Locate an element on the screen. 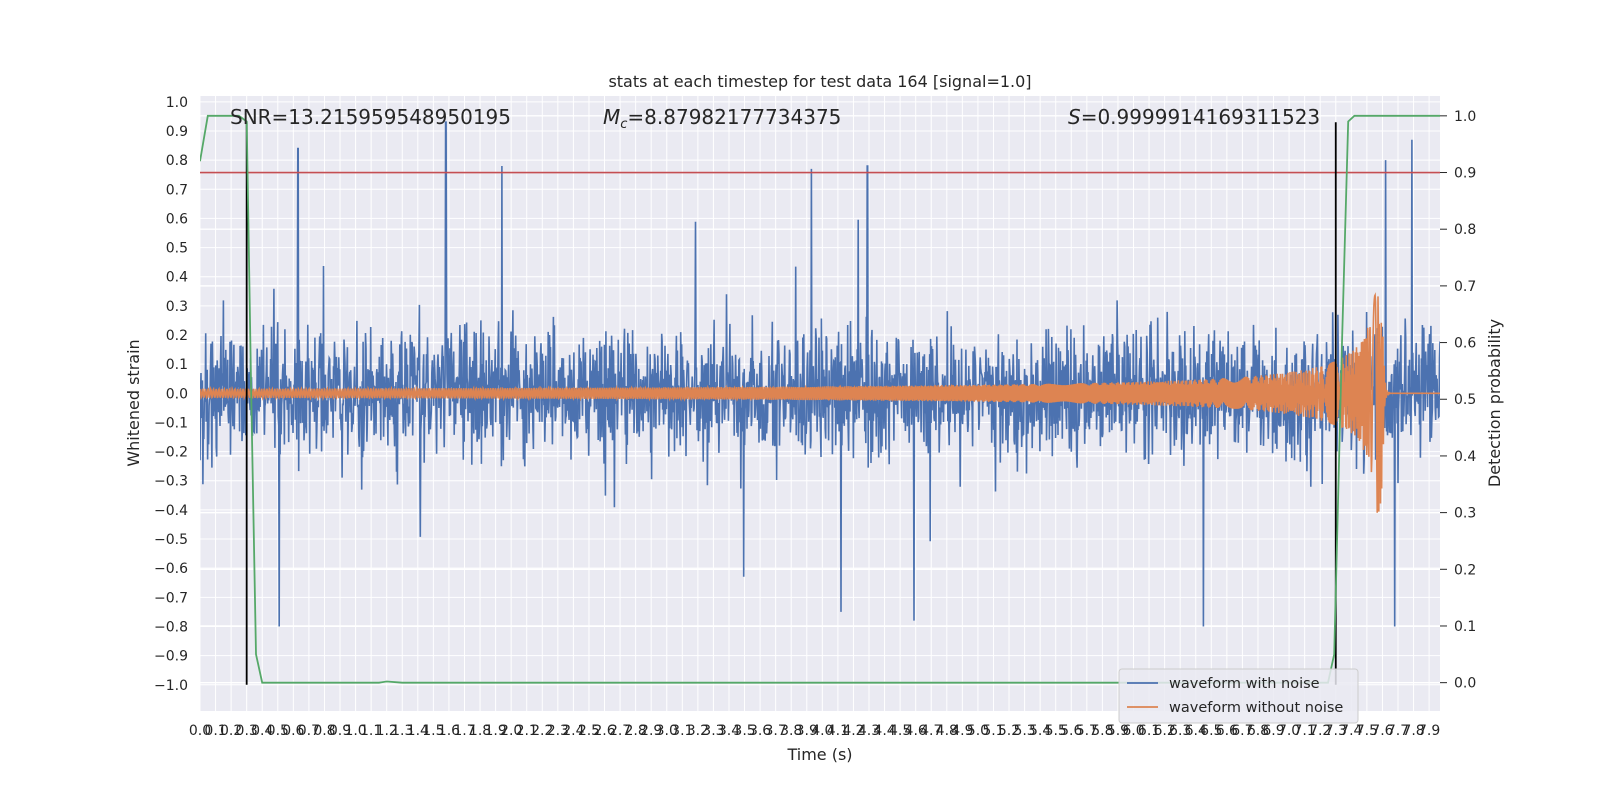 Image resolution: width=1600 pixels, height=800 pixels. x-tick-label: 7.3 is located at coordinates (1336, 731).